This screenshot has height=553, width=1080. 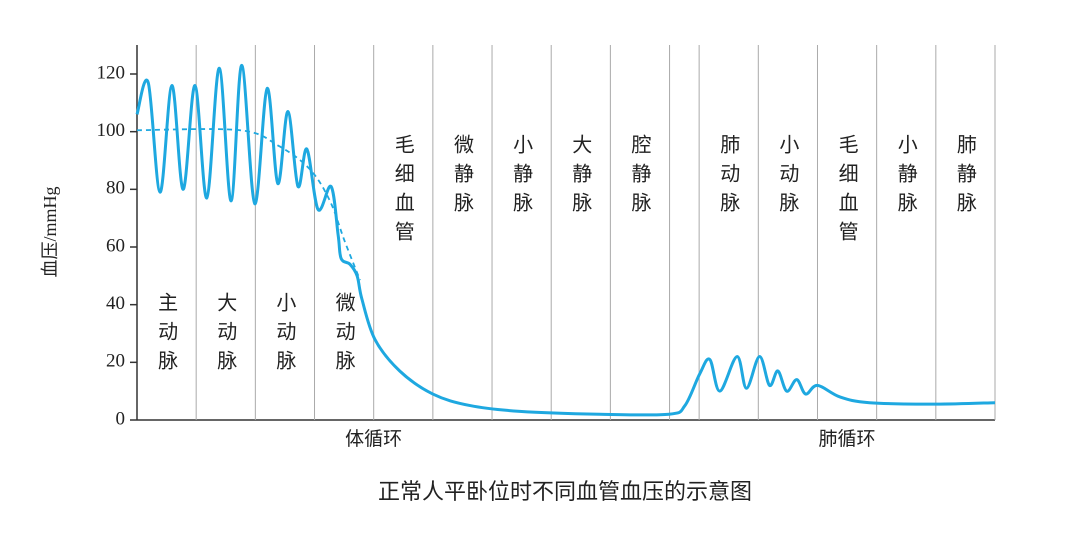 I want to click on segment-label: 大动脉, so click(x=226, y=335).